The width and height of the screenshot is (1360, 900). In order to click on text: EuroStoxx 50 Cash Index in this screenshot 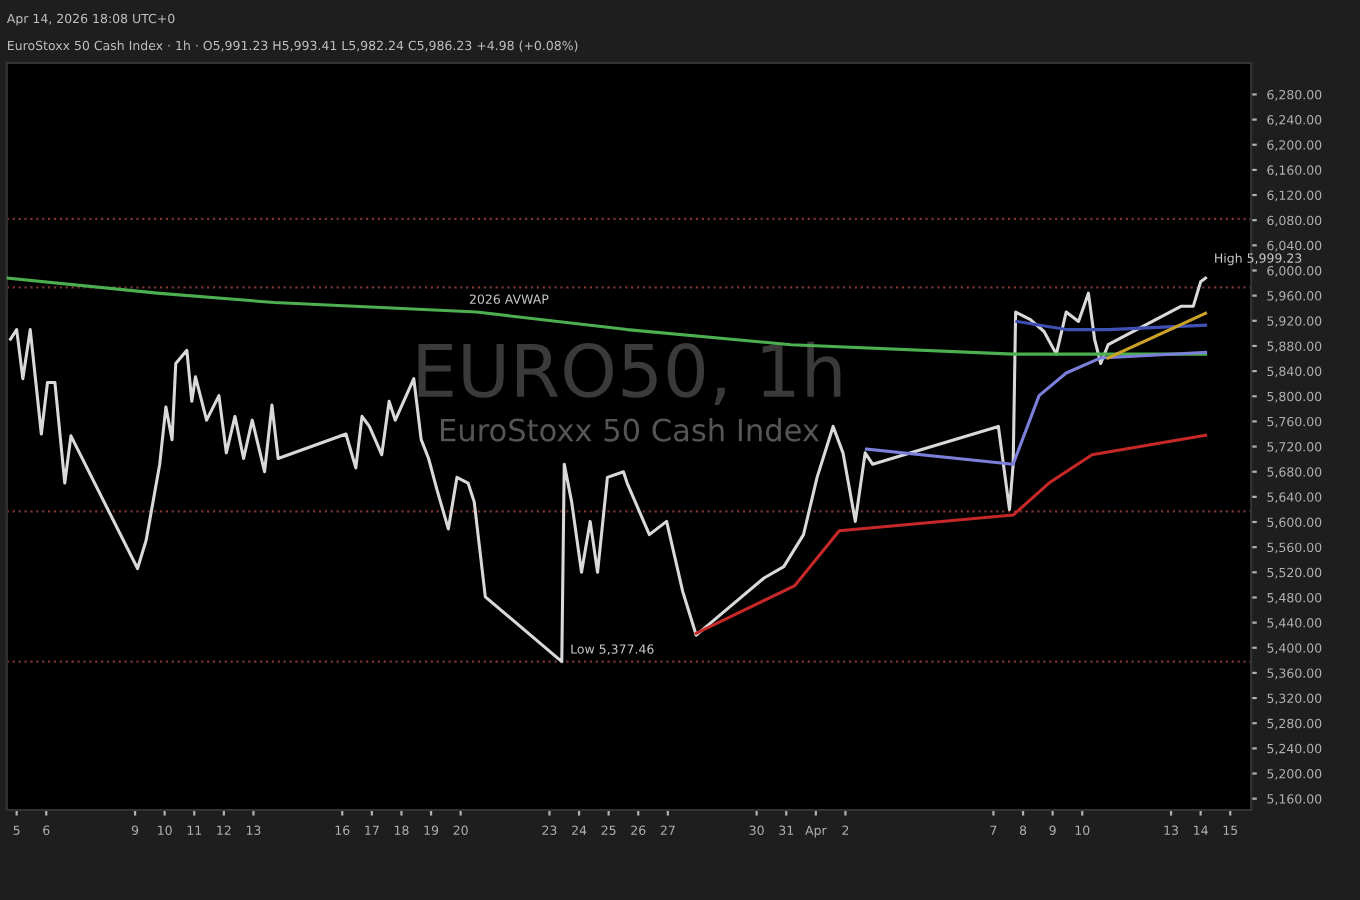, I will do `click(629, 429)`.